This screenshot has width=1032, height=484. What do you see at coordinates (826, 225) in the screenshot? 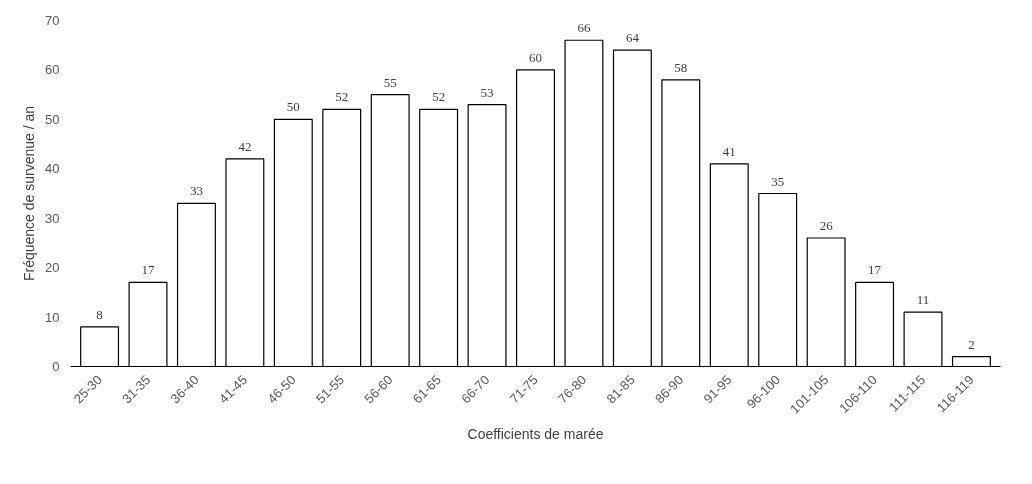
I see `data-label: 26` at bounding box center [826, 225].